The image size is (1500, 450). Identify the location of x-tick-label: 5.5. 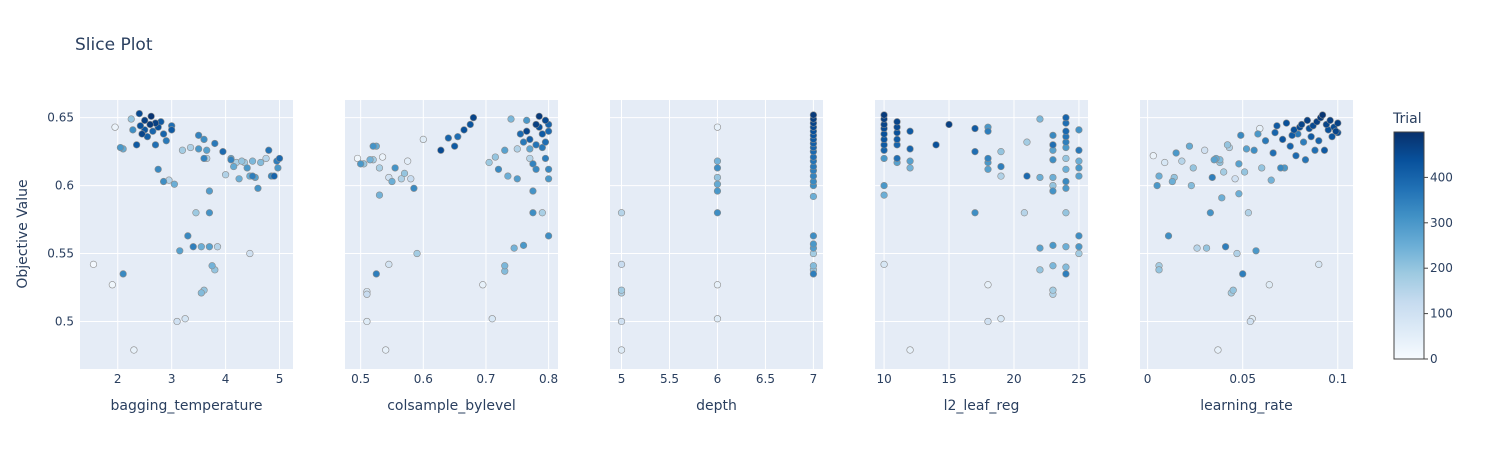
(669, 379).